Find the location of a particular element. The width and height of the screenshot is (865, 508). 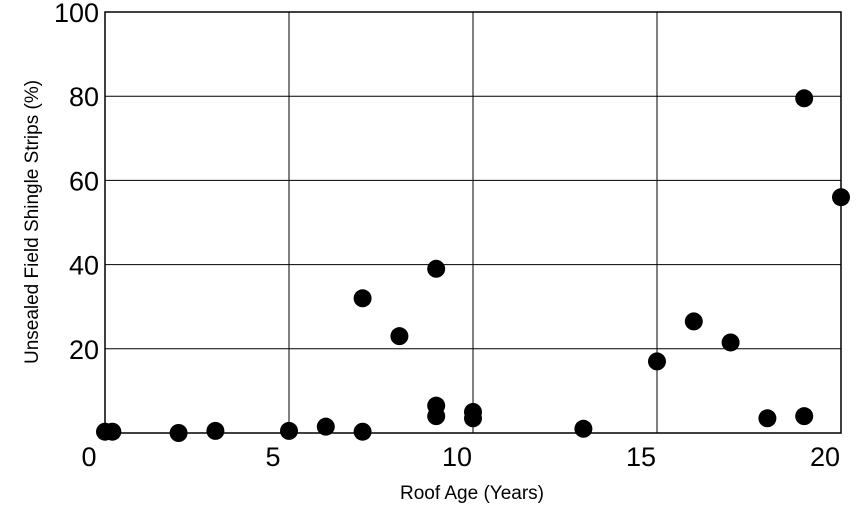

y-tick-labels: 20 40 60 80 100 is located at coordinates (76, 182).